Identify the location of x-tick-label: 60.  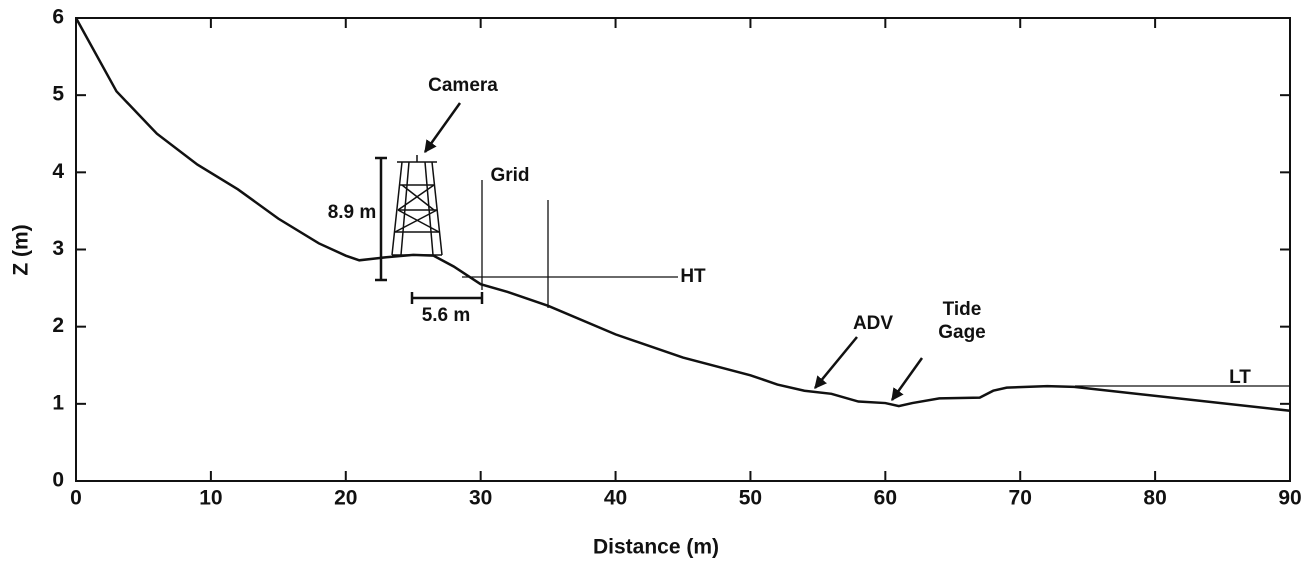
(885, 498).